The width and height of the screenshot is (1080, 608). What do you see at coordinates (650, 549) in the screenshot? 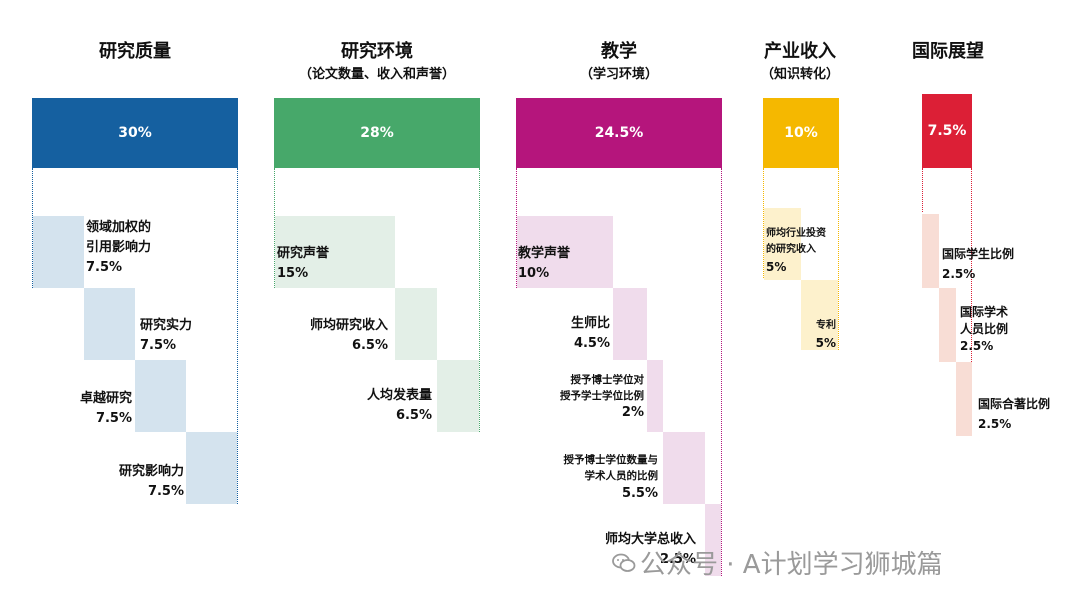
I see `indicator-label: 师均大学总收入 2.5%` at bounding box center [650, 549].